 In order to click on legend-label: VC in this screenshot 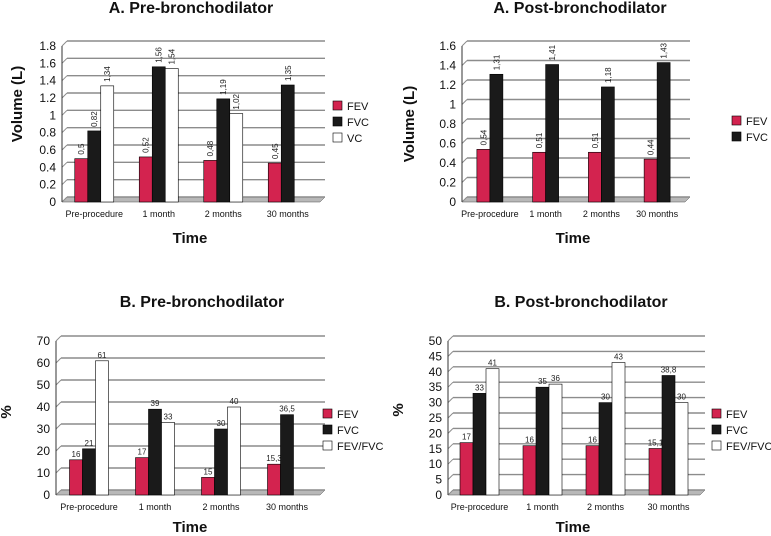, I will do `click(354, 139)`.